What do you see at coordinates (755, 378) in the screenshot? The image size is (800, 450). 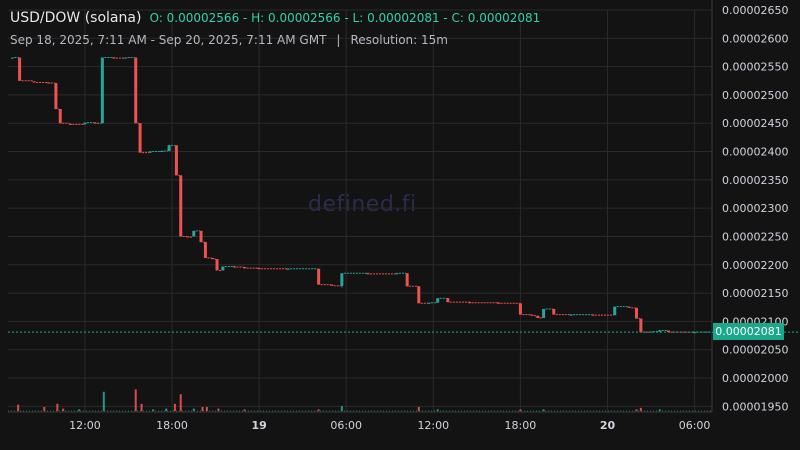 I see `y-tick-label: 0.00002000` at bounding box center [755, 378].